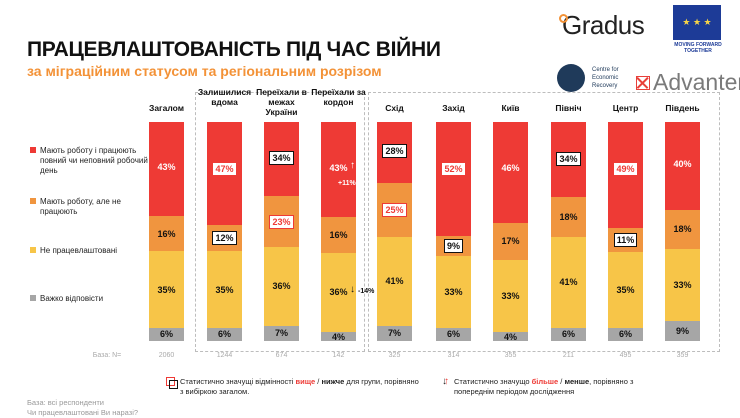 This screenshot has height=418, width=740. I want to click on note-text: /, so click(561, 381).